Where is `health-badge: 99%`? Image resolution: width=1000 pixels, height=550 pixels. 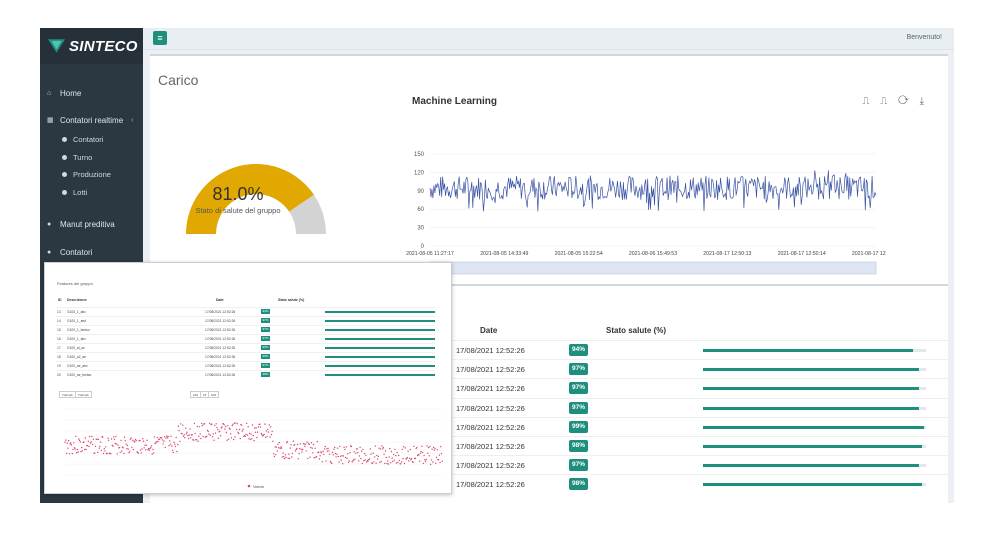
health-badge: 99% is located at coordinates (265, 347).